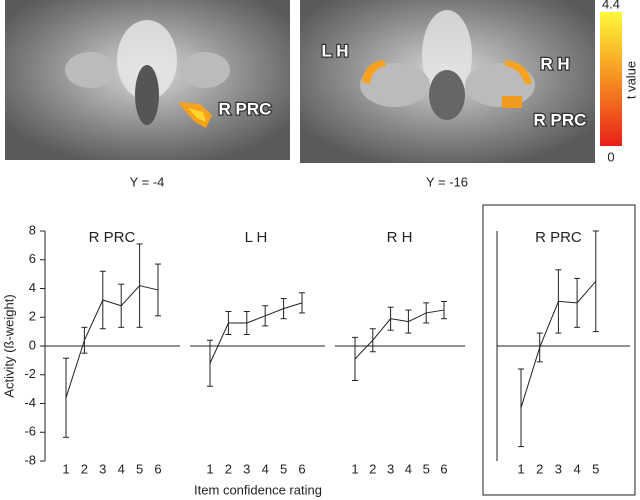 This screenshot has width=640, height=500. Describe the element at coordinates (30, 373) in the screenshot. I see `y-tick-label: -2` at that location.